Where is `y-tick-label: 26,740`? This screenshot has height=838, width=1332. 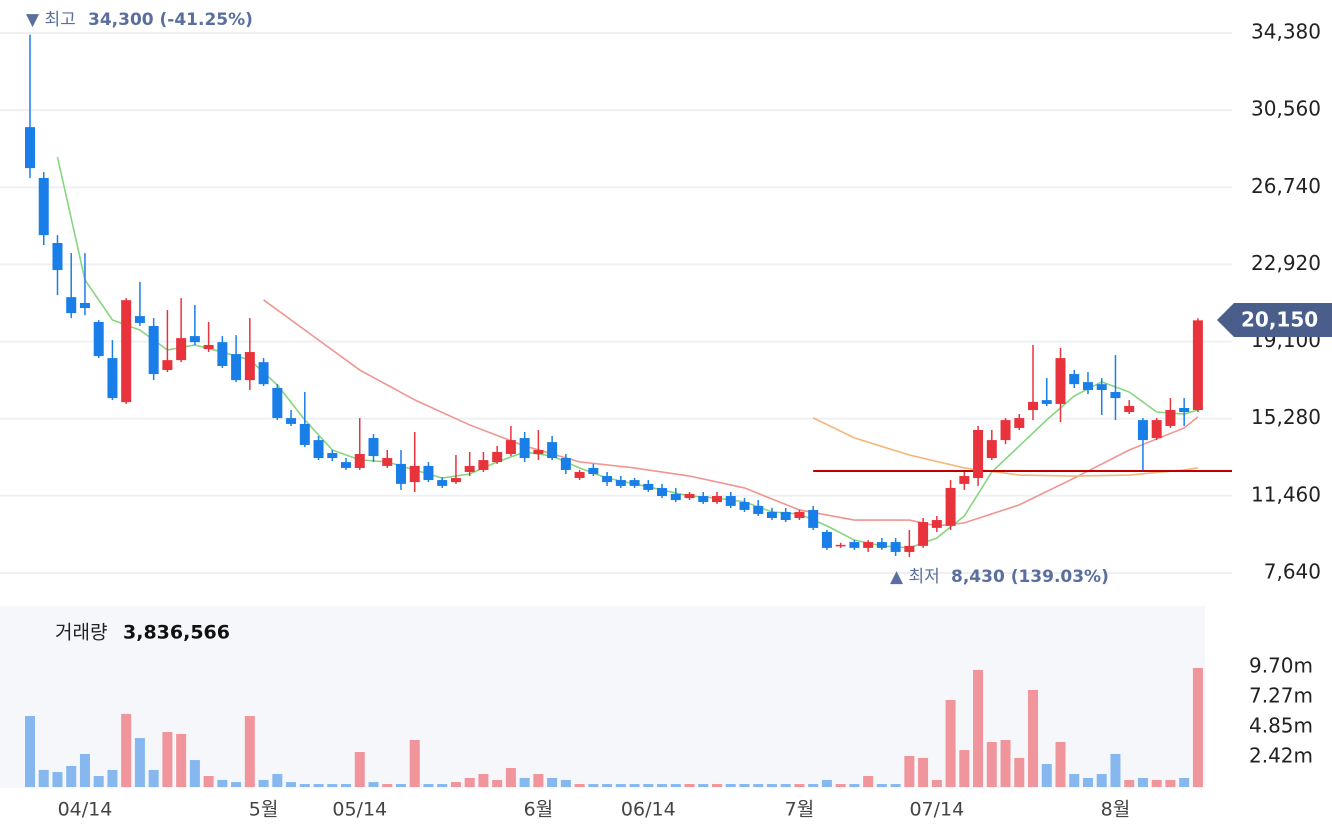 y-tick-label: 26,740 is located at coordinates (1286, 186).